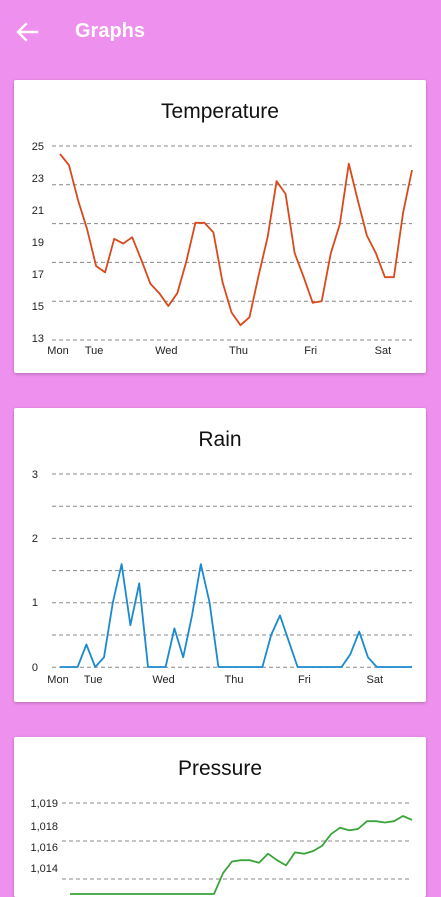  What do you see at coordinates (220, 768) in the screenshot?
I see `chart-title: Pressure` at bounding box center [220, 768].